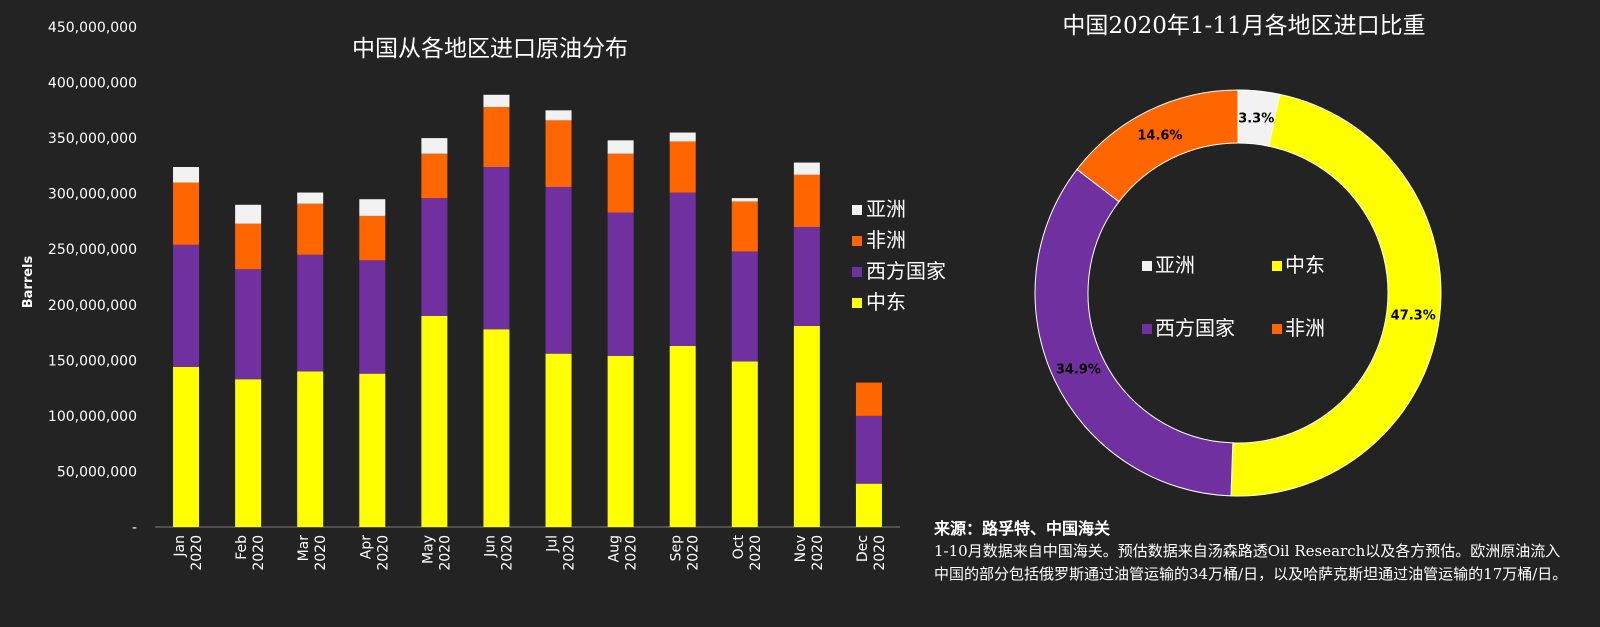  What do you see at coordinates (615, 548) in the screenshot?
I see `x-tick-label: Aug` at bounding box center [615, 548].